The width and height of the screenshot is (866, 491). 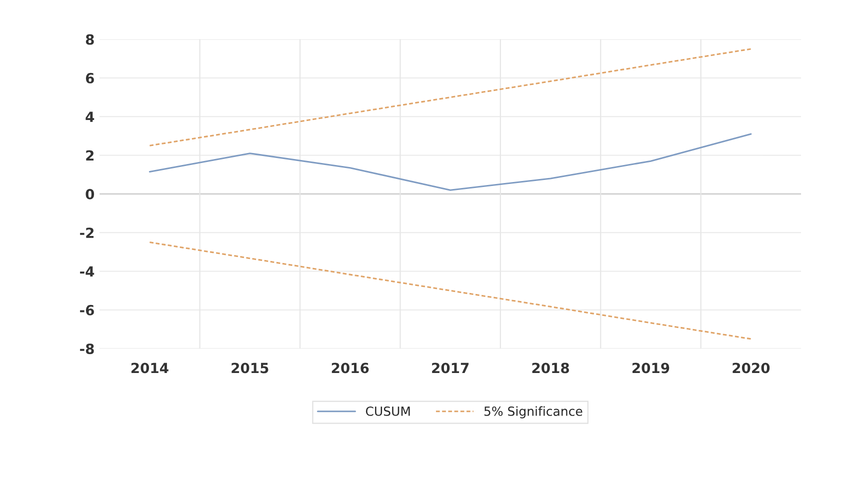 What do you see at coordinates (90, 39) in the screenshot?
I see `y-tick-label: 8` at bounding box center [90, 39].